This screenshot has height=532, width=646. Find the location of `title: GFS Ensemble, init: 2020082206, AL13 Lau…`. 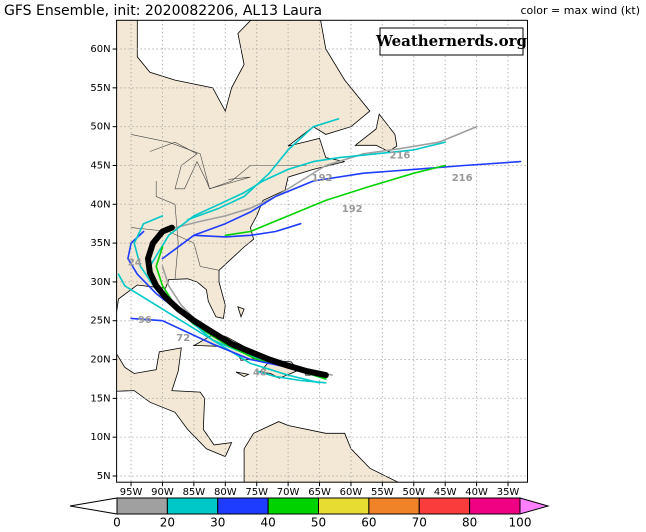

title: GFS Ensemble, init: 2020082206, AL13 Lau… is located at coordinates (163, 11).